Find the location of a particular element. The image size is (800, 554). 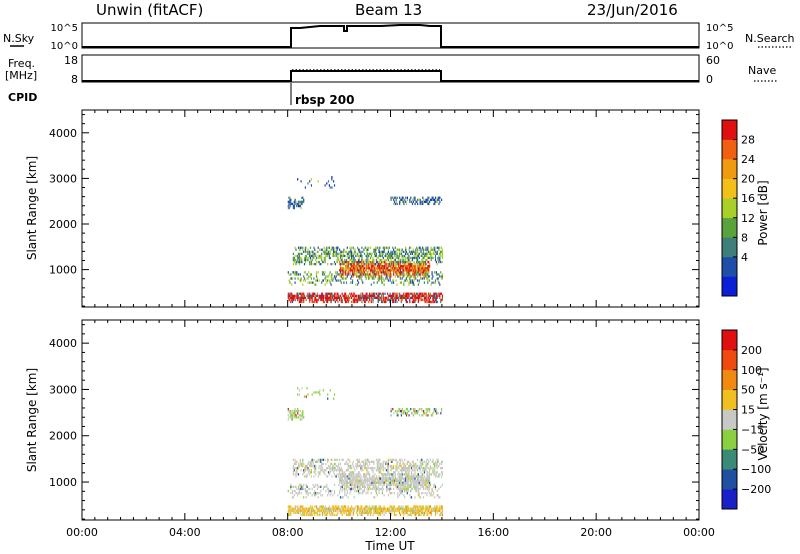

velocity-colorbar-tick-label: 100 is located at coordinates (751, 370).